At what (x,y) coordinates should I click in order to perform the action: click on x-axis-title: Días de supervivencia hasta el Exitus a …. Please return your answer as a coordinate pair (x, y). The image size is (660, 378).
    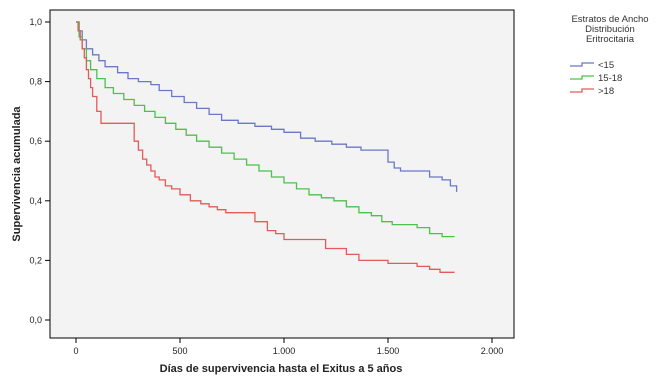
    Looking at the image, I should click on (281, 369).